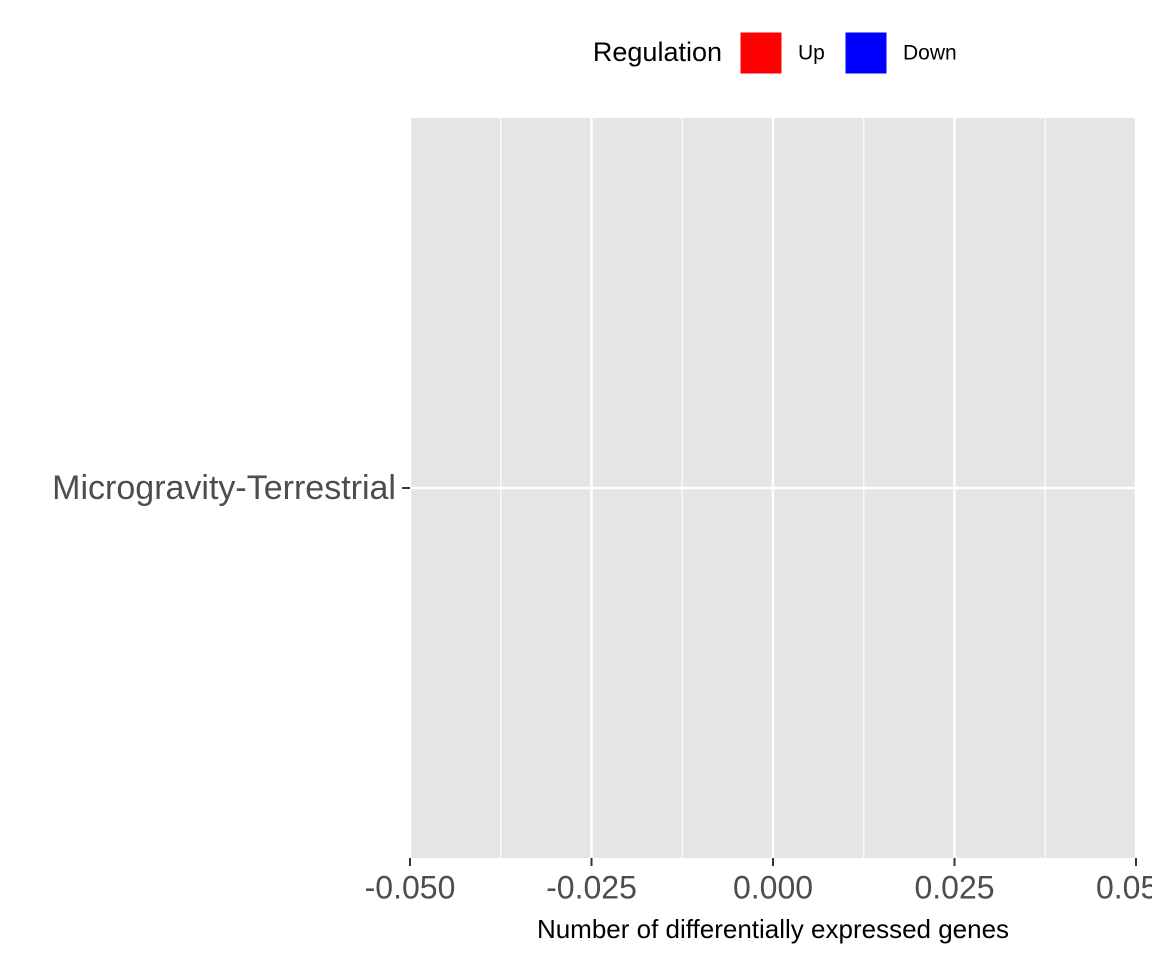 This screenshot has width=1152, height=960. Describe the element at coordinates (657, 52) in the screenshot. I see `legend-title: Regulation` at that location.